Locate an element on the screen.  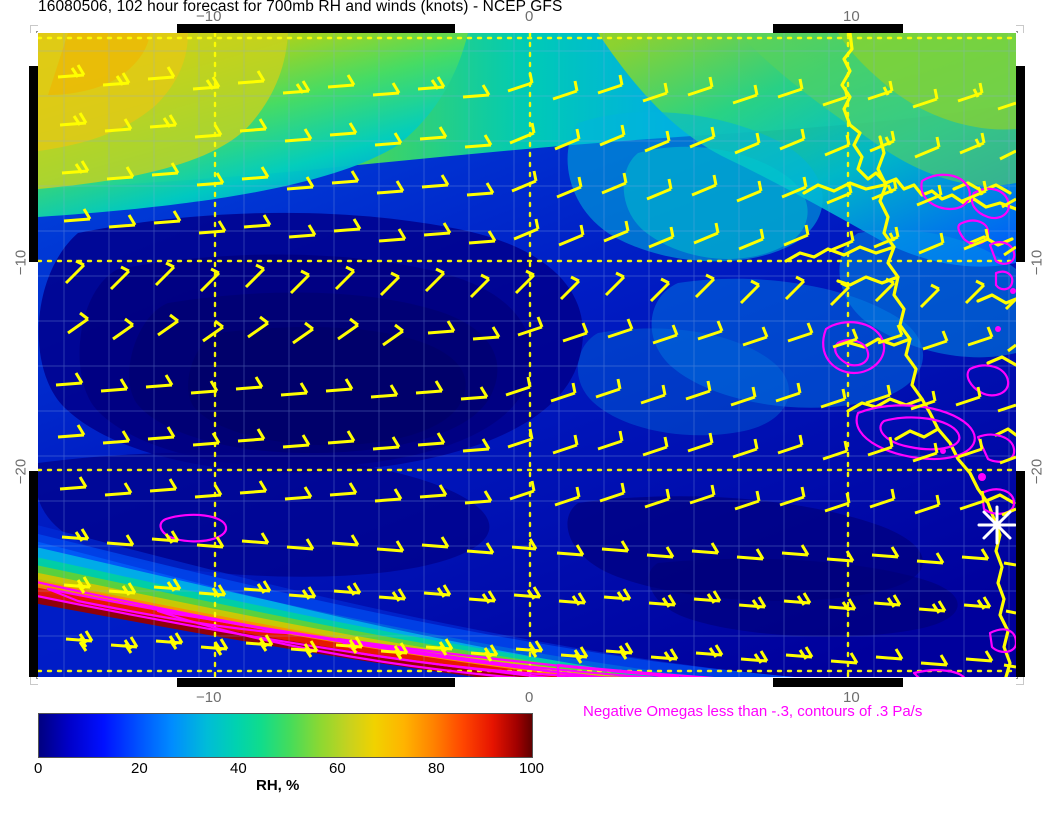
xtick-bottom-m10: −10 is located at coordinates (209, 697).